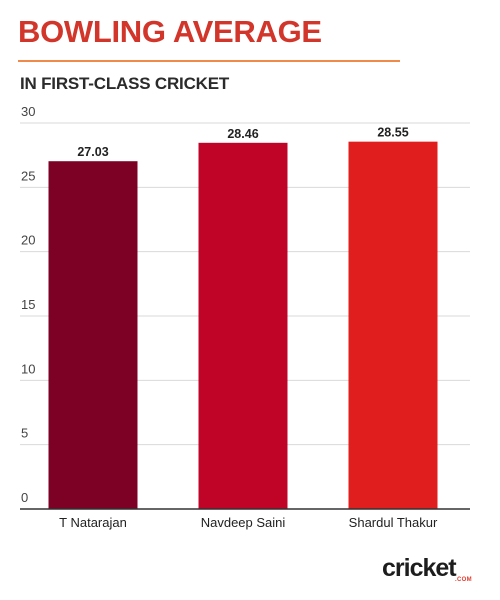 The image size is (500, 600). What do you see at coordinates (243, 522) in the screenshot?
I see `x-tick-label: Navdeep Saini` at bounding box center [243, 522].